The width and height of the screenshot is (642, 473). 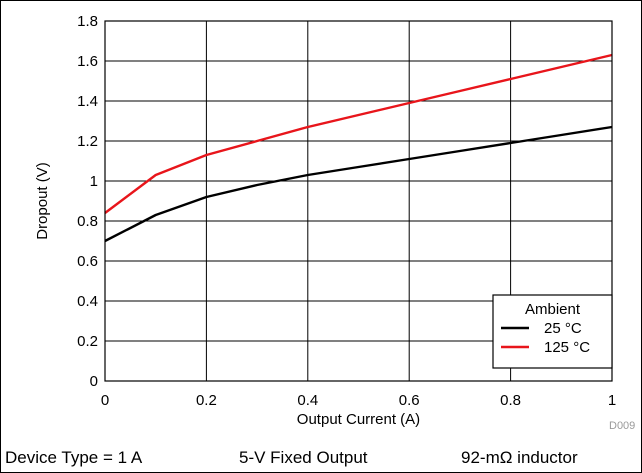 What do you see at coordinates (87, 61) in the screenshot?
I see `y-tick-label: 1.6` at bounding box center [87, 61].